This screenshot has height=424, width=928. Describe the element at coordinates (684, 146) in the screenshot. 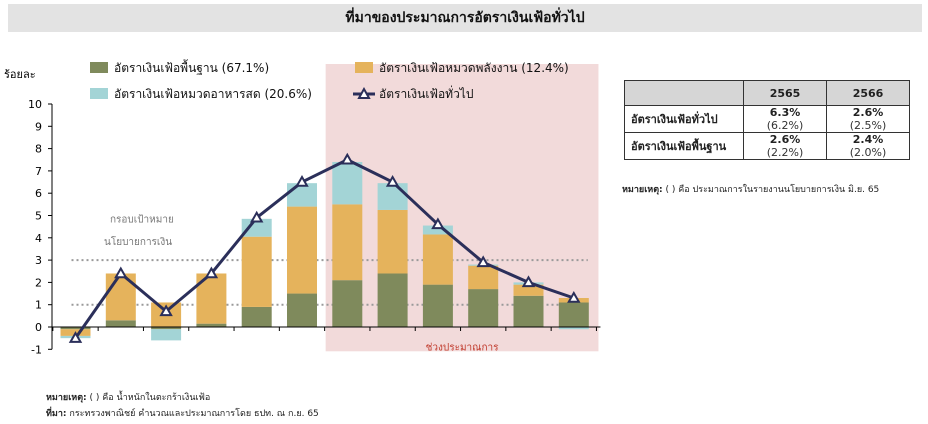

I see `row-label-core: อัตราเงินเฟ้อพื้นฐาน` at that location.